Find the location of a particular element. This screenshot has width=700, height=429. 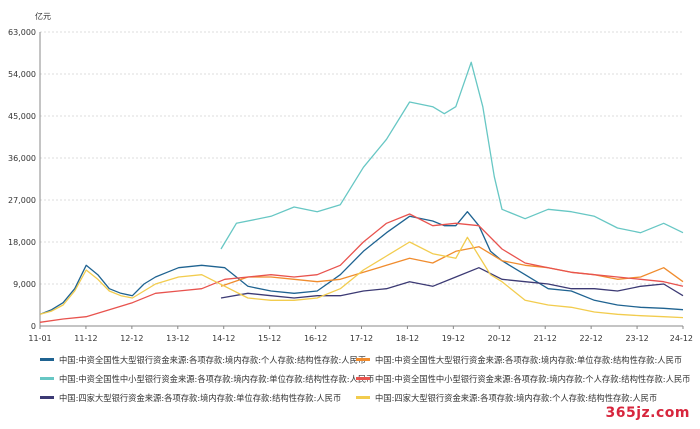

x-tick-label: 23-12 is located at coordinates (636, 338).